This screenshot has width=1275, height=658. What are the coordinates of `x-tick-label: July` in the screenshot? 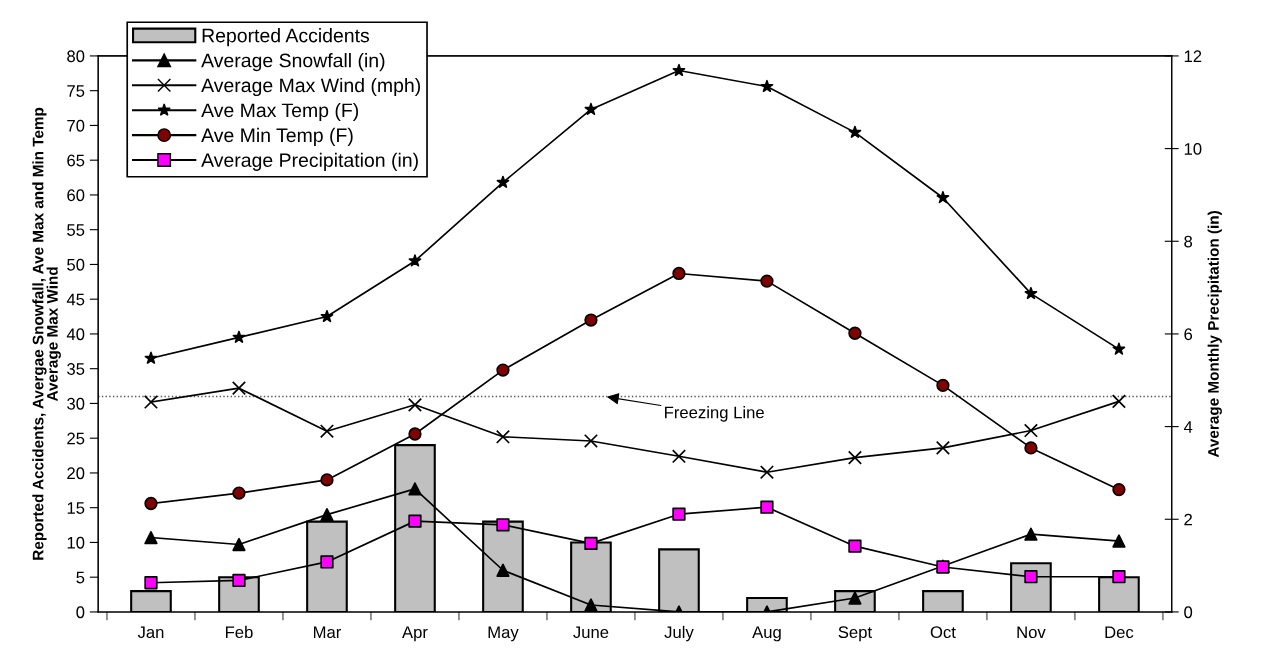 It's located at (679, 633).